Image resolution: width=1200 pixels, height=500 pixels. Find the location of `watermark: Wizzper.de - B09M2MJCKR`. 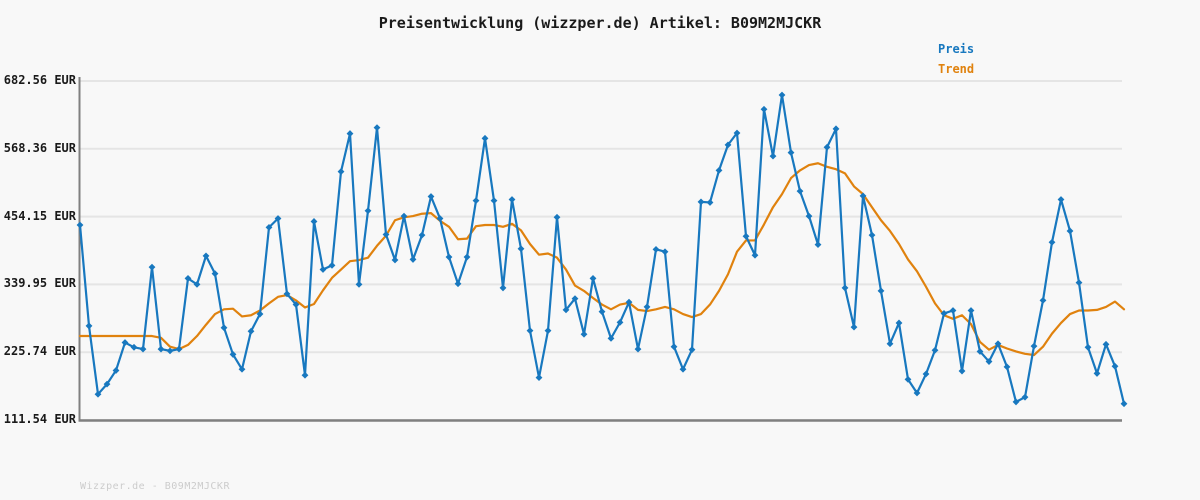

watermark: Wizzper.de - B09M2MJCKR is located at coordinates (155, 486).